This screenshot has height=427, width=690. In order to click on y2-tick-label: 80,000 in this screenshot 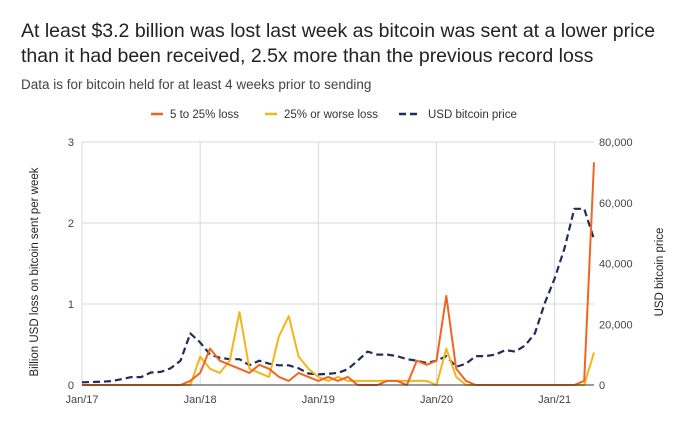, I will do `click(616, 143)`.